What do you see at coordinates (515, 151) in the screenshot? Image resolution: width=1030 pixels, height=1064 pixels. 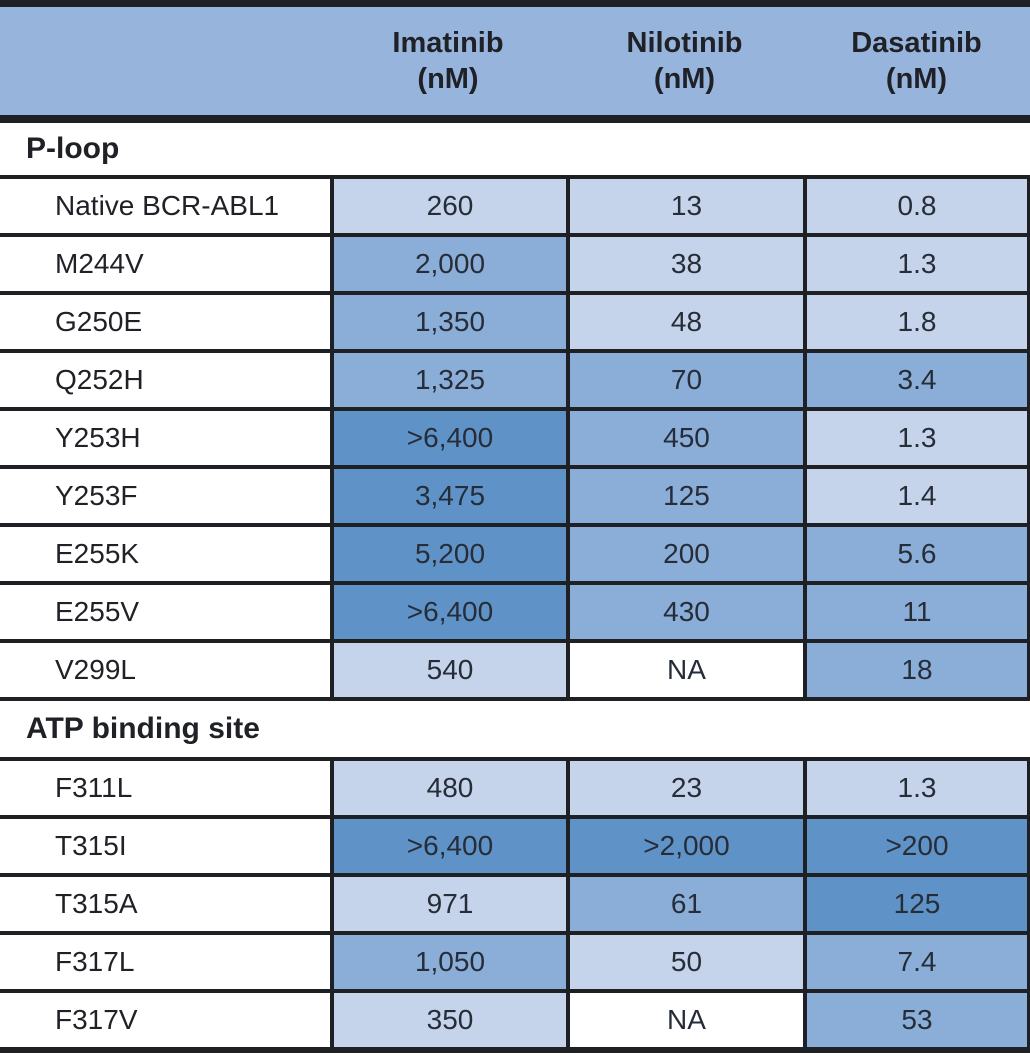 I see `section-header-row: P-loop` at bounding box center [515, 151].